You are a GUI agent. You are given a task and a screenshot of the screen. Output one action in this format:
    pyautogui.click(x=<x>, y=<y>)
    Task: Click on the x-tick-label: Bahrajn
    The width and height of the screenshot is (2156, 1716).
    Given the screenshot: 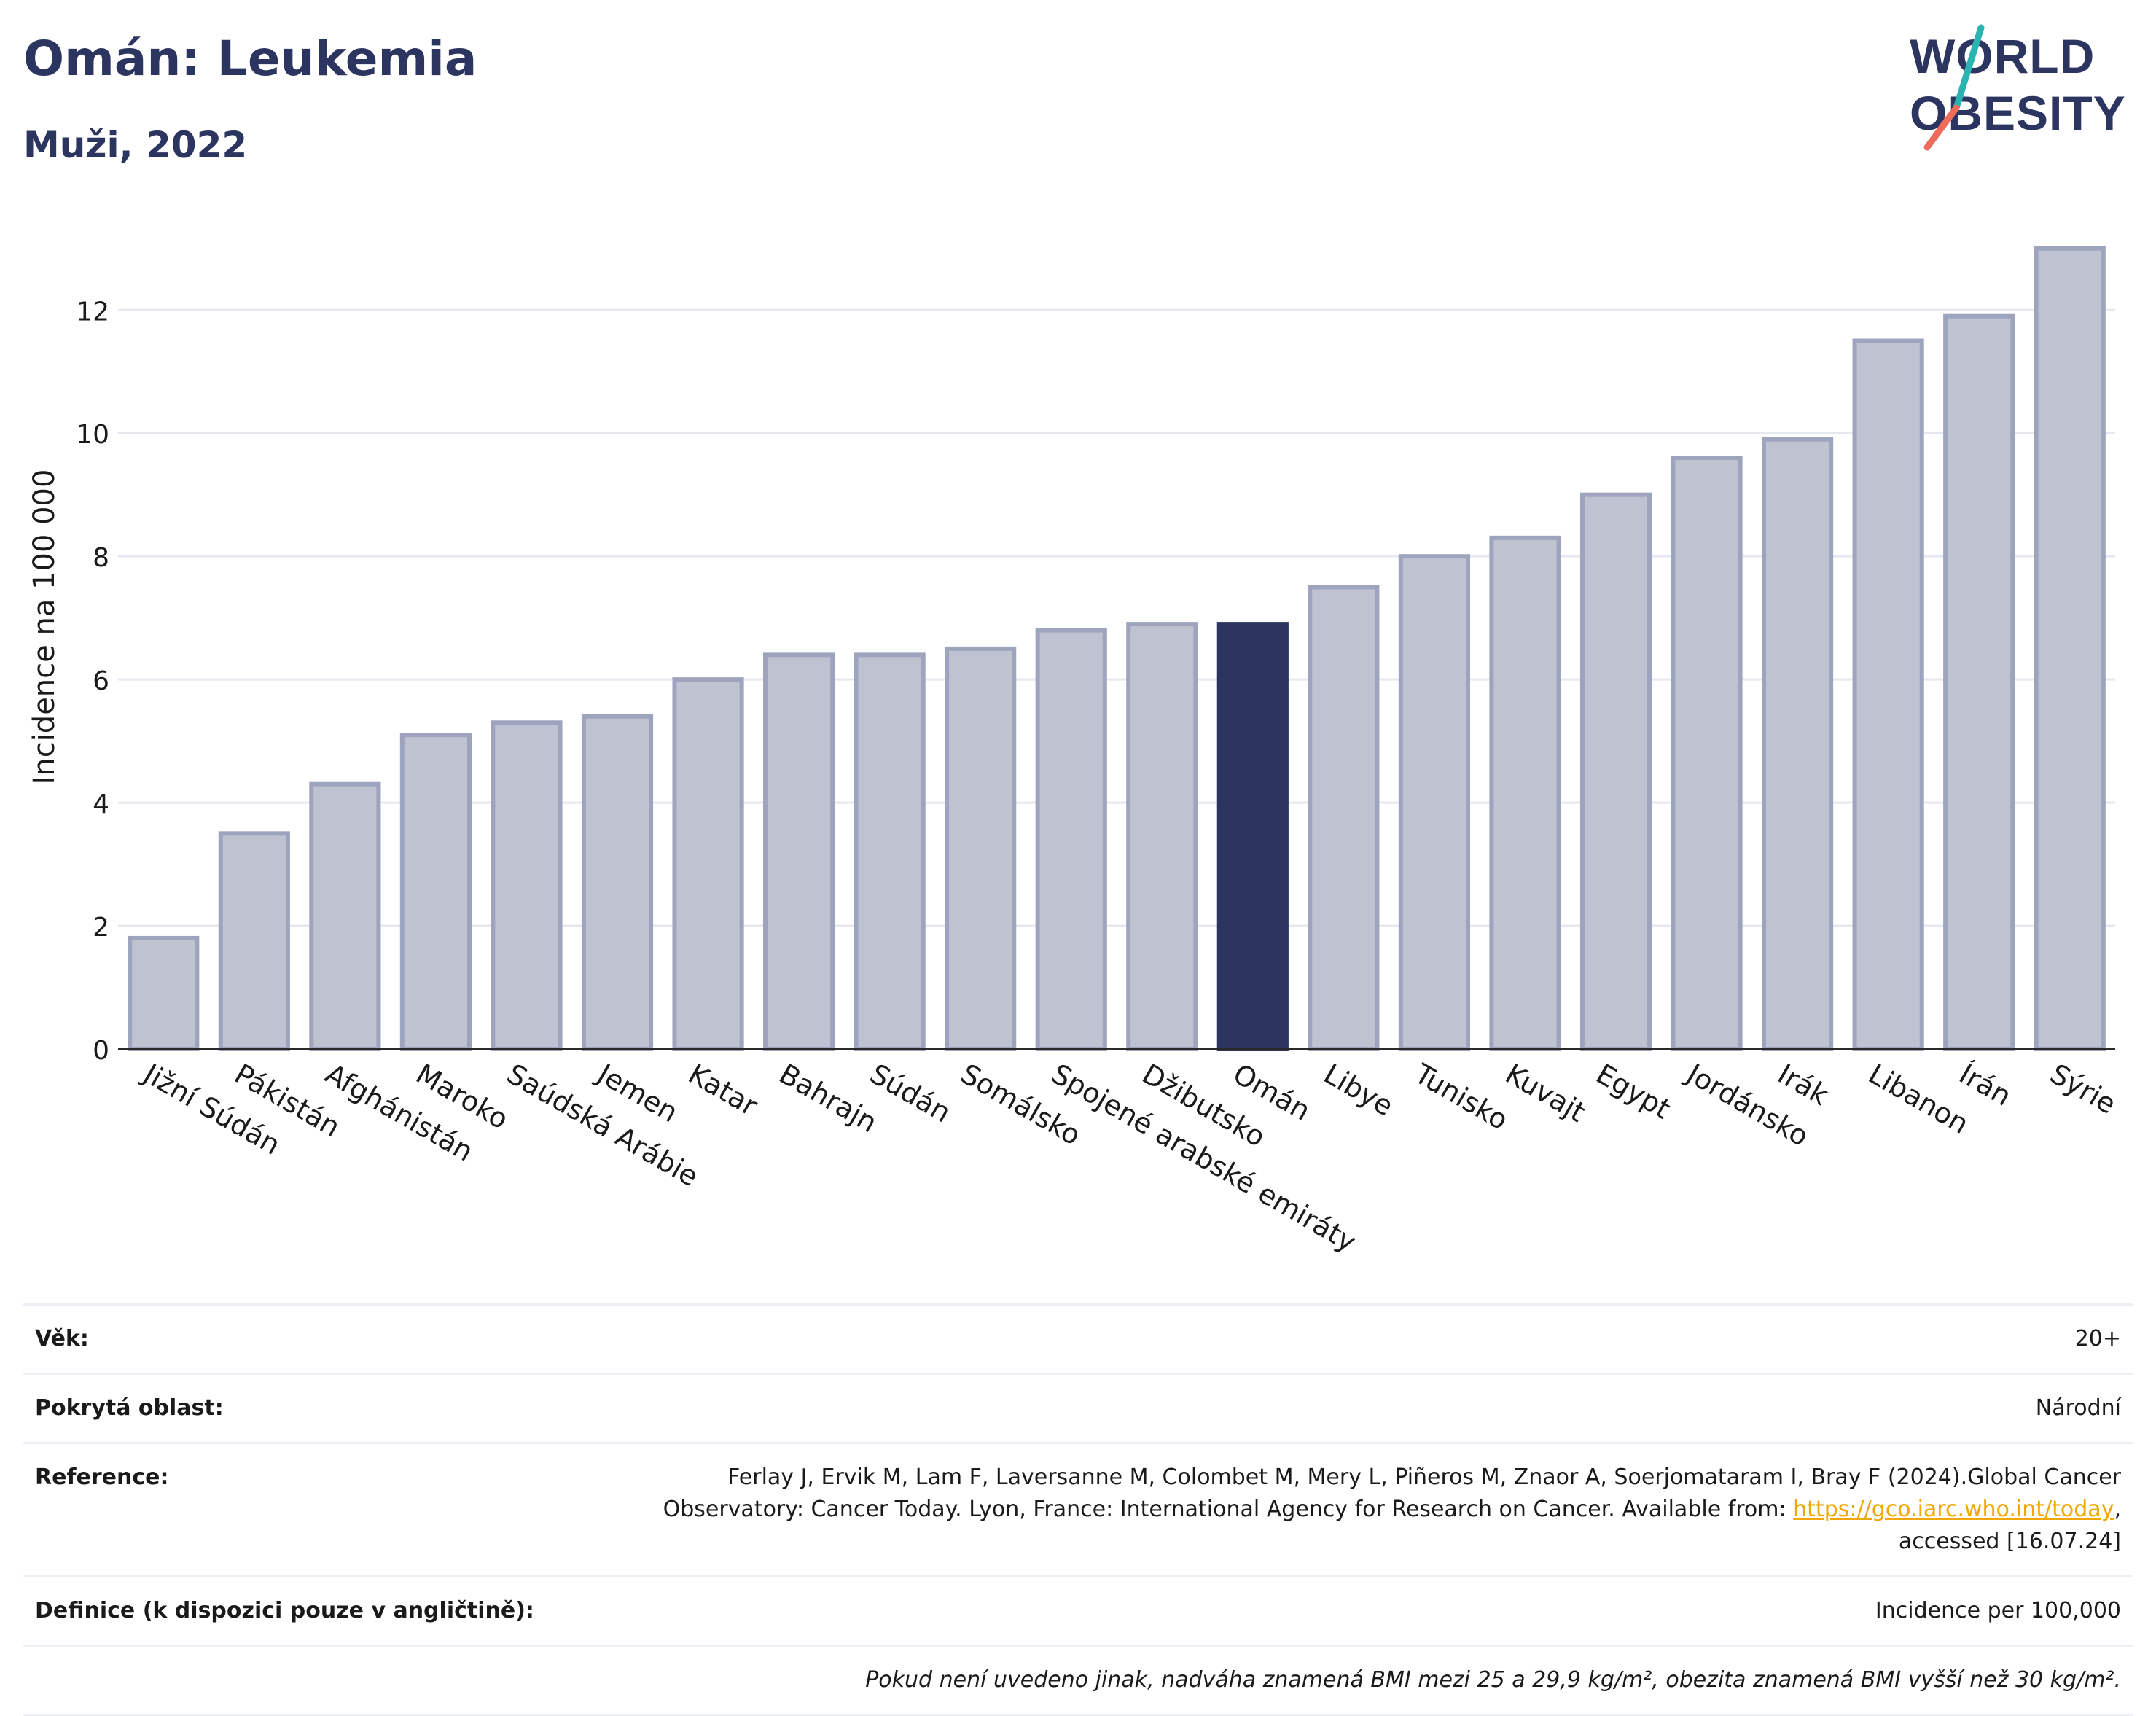 What is the action you would take?
    pyautogui.click(x=829, y=1098)
    